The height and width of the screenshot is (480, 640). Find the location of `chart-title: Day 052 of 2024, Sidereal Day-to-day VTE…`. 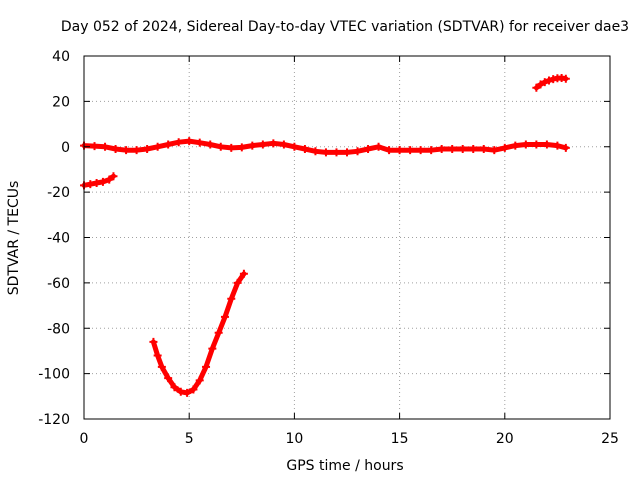

chart-title: Day 052 of 2024, Sidereal Day-to-day VTE… is located at coordinates (345, 27).